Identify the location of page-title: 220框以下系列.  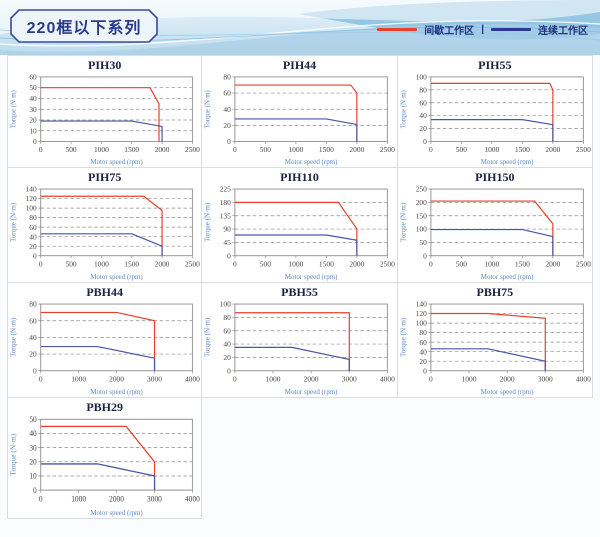
(84, 28).